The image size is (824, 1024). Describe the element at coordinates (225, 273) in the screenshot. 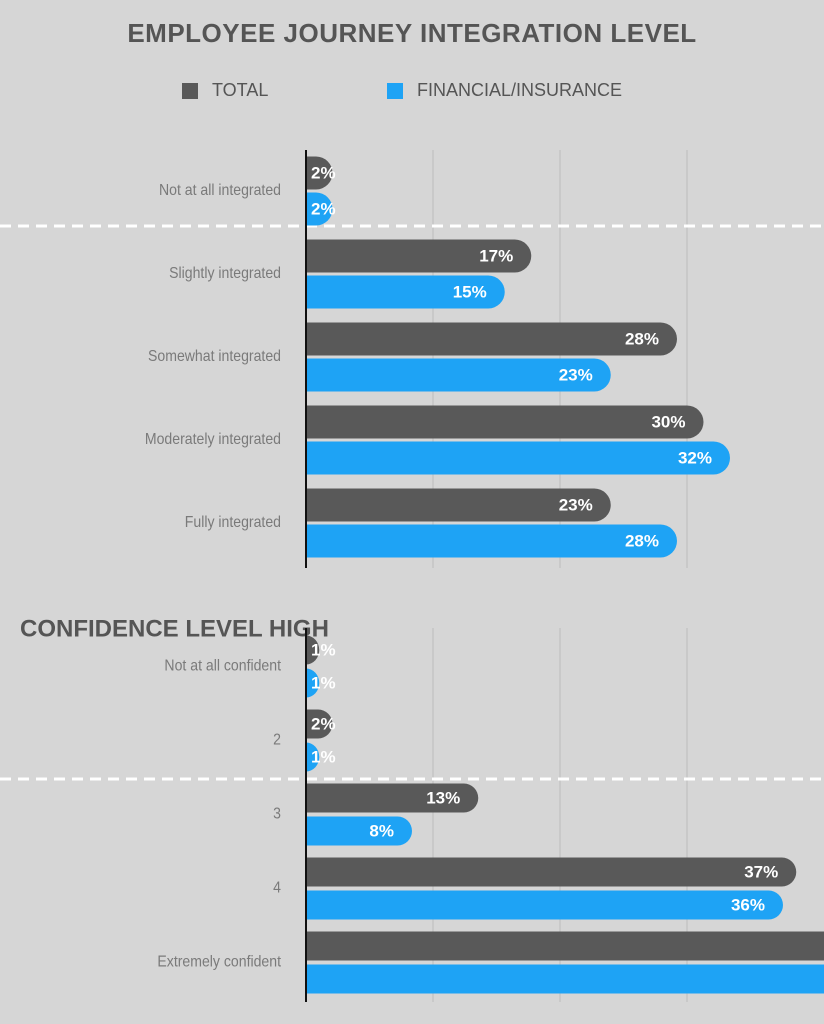

I see `category-label: Slightly integrated` at that location.